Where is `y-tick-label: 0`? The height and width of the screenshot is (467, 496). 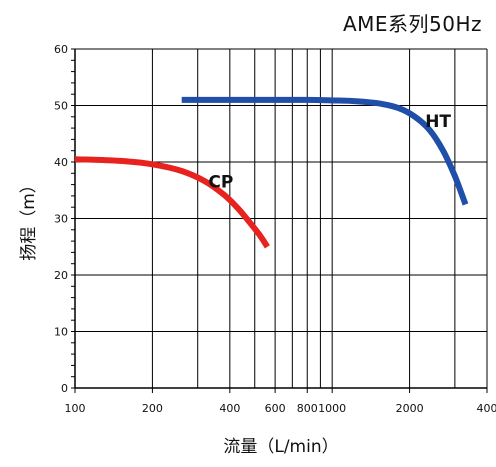 y-tick-label: 0 is located at coordinates (64, 388).